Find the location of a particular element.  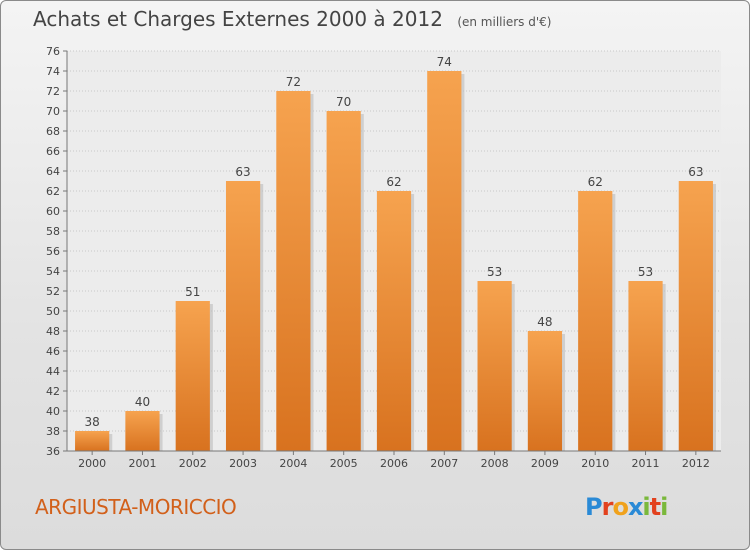

y-tick-label: 64 is located at coordinates (53, 171).